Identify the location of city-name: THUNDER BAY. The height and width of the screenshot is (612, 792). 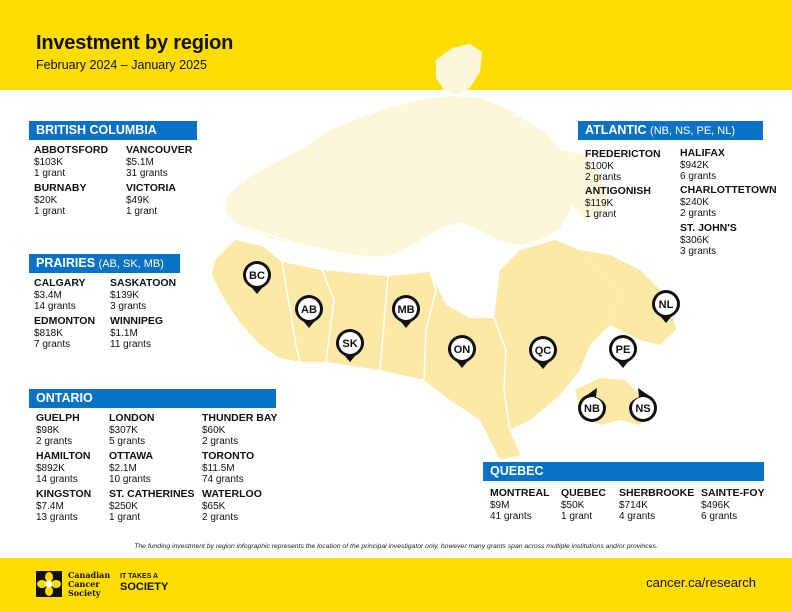
(240, 418).